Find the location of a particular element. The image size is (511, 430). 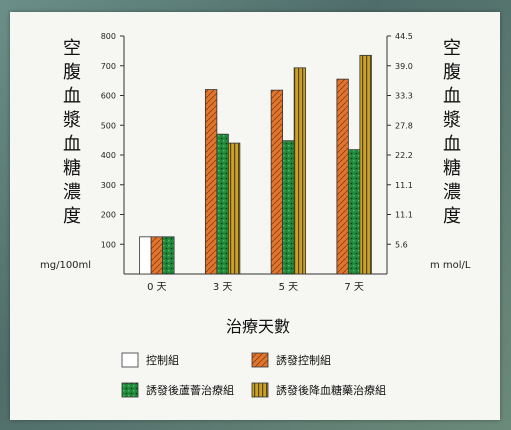

legend-label: 誘發後蘆薈治療組 is located at coordinates (190, 390).